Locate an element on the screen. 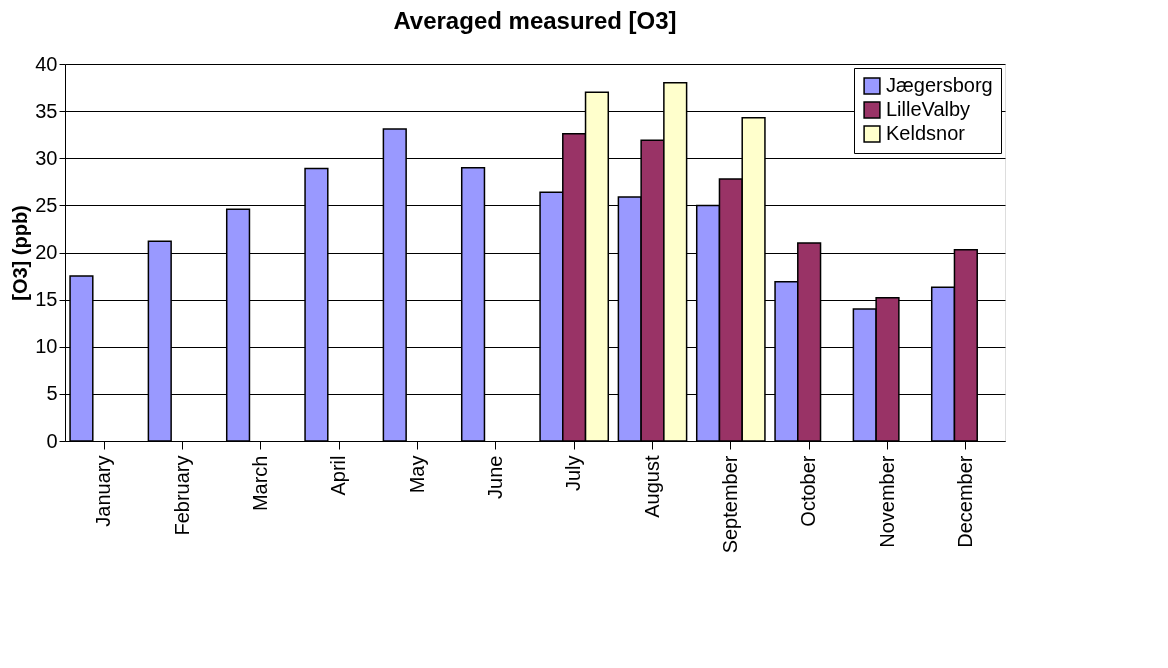 This screenshot has height=668, width=1168. chart-title: Averaged measured [O3] is located at coordinates (535, 20).